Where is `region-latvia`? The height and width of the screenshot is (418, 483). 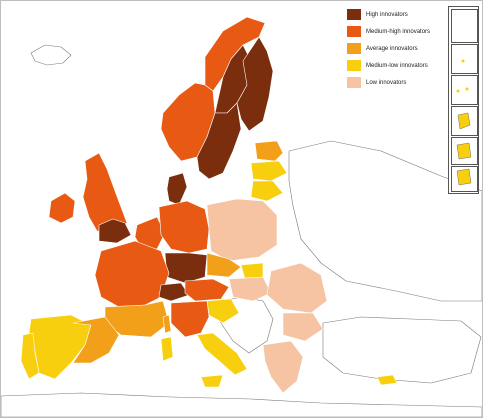
region-latvia is located at coordinates (269, 171).